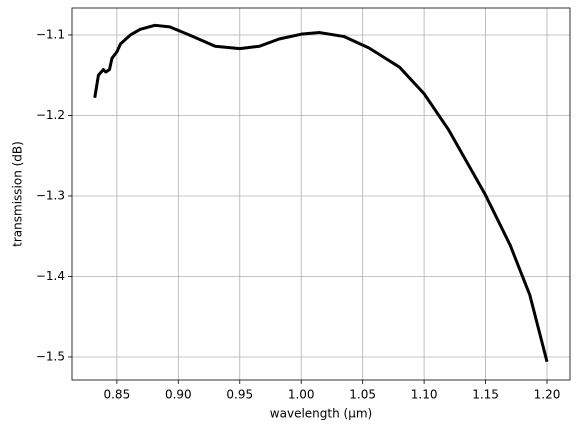  Describe the element at coordinates (50, 195) in the screenshot. I see `y-tick-label: −1.3` at that location.